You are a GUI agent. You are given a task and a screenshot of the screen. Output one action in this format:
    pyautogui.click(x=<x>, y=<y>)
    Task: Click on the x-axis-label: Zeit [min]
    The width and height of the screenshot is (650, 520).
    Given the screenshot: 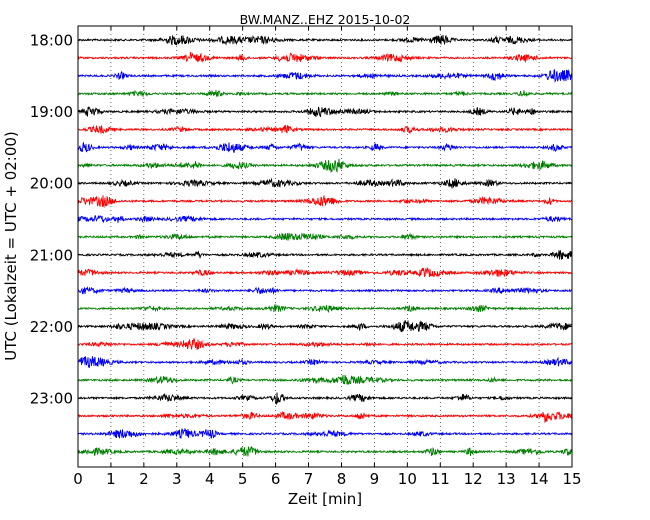 What is the action you would take?
    pyautogui.click(x=325, y=499)
    